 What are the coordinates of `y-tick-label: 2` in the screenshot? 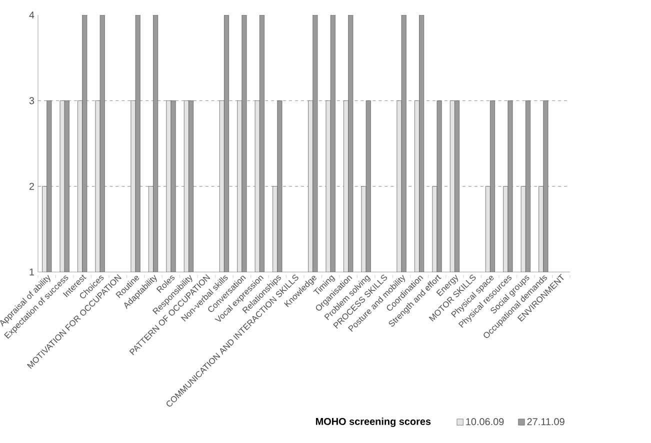 It's located at (31, 186).